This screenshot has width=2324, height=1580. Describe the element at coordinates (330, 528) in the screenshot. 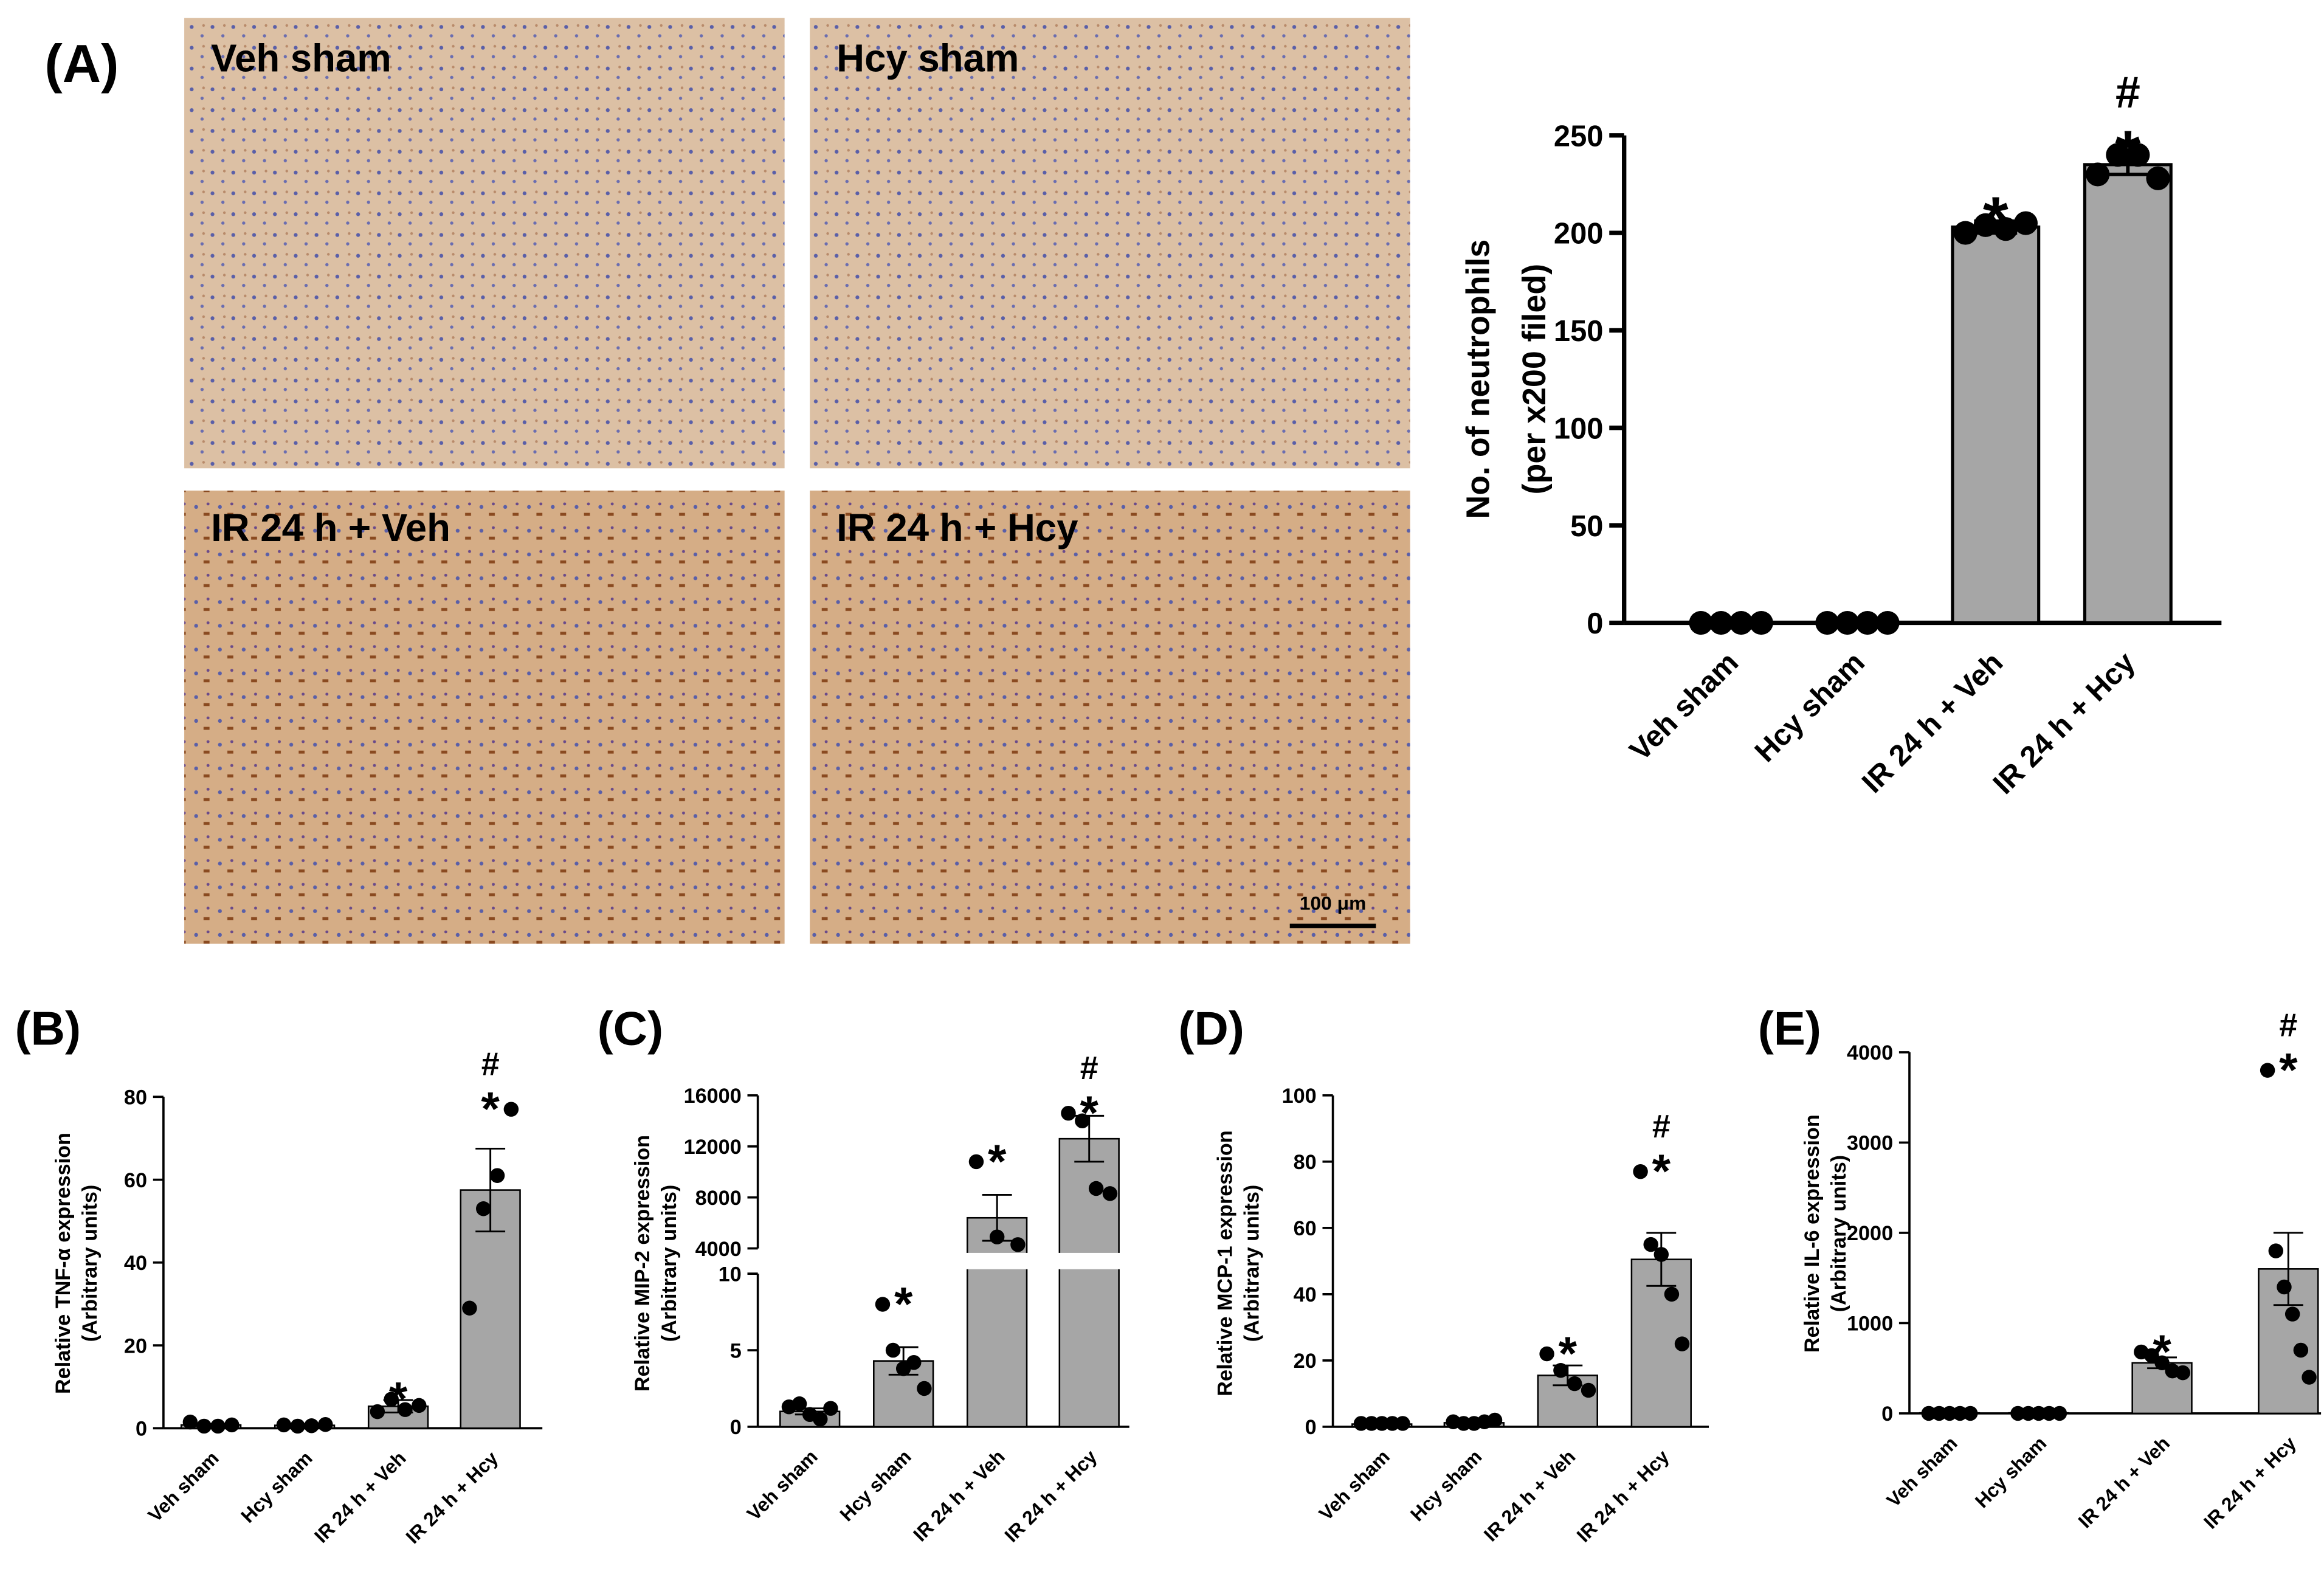

I see `micrograph-label: IR 24 h + Veh` at that location.